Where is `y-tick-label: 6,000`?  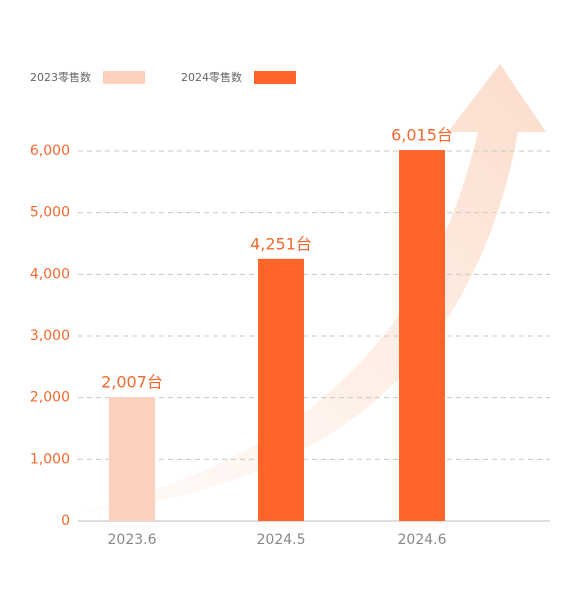 y-tick-label: 6,000 is located at coordinates (50, 151).